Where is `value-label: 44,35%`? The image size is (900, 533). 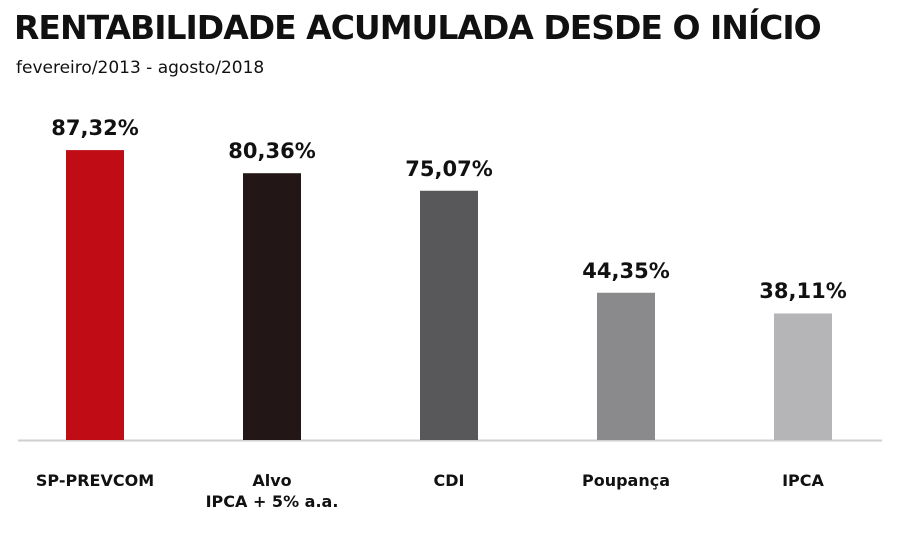
value-label: 44,35% is located at coordinates (626, 270).